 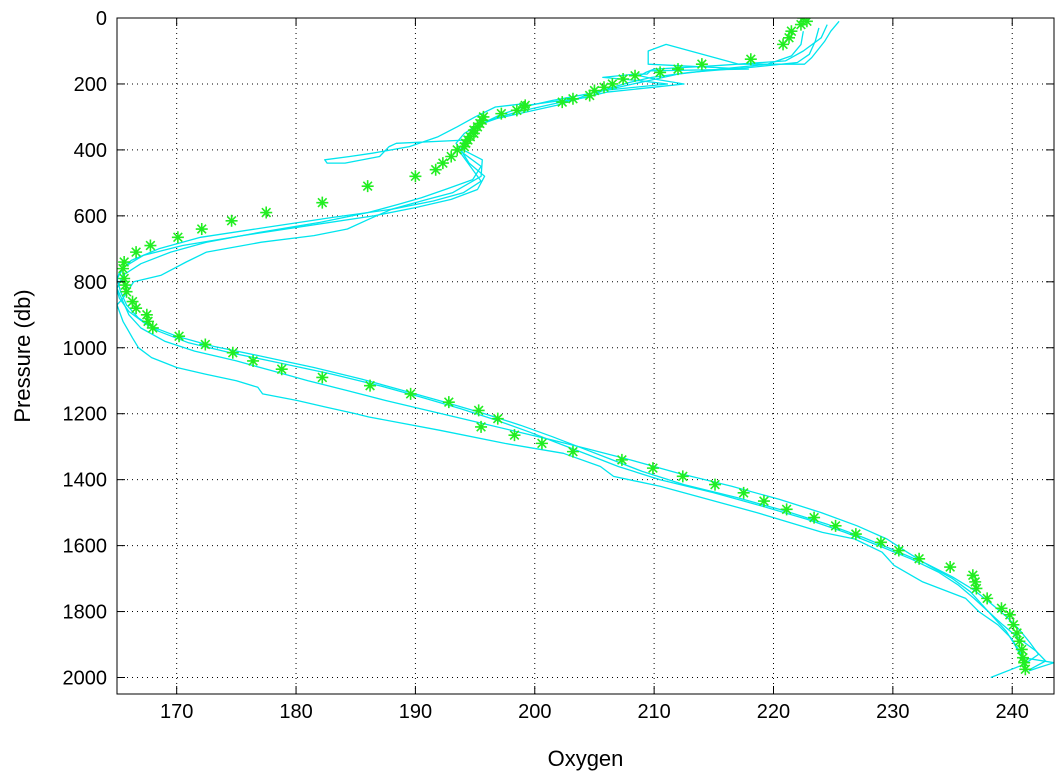 I want to click on y-axis-label: Pressure (db), so click(x=22, y=355).